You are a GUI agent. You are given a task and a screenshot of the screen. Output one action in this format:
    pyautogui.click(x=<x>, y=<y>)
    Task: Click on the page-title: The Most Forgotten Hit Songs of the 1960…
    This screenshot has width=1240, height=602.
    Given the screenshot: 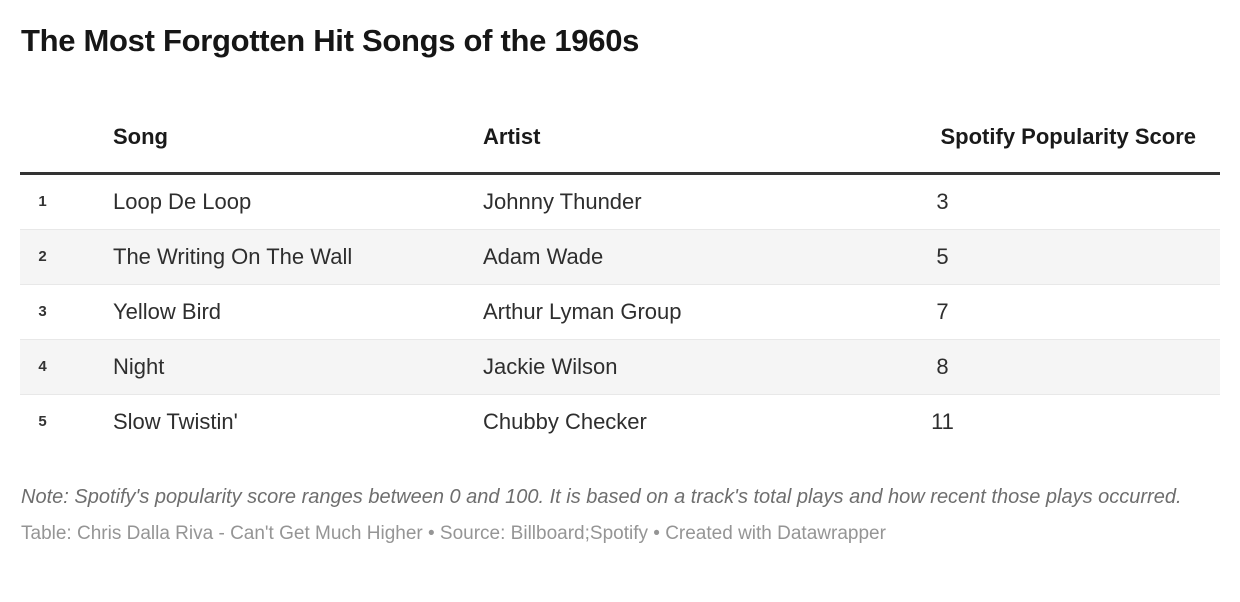 What is the action you would take?
    pyautogui.click(x=330, y=40)
    